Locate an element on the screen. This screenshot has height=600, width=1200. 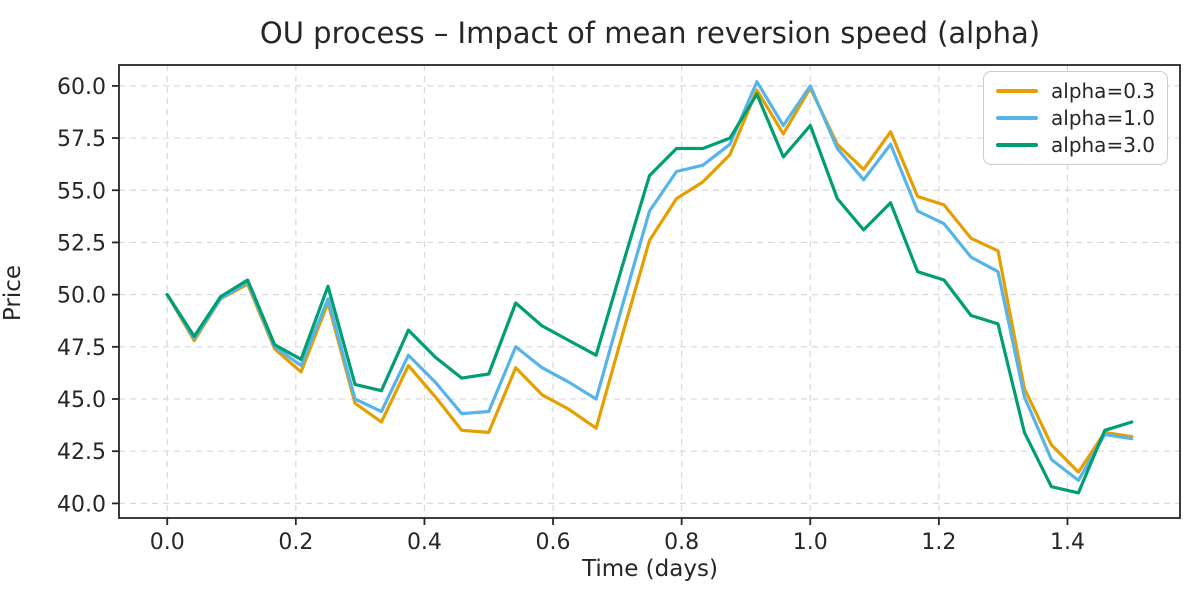
y-tick-label: 47.5 is located at coordinates (81, 348).